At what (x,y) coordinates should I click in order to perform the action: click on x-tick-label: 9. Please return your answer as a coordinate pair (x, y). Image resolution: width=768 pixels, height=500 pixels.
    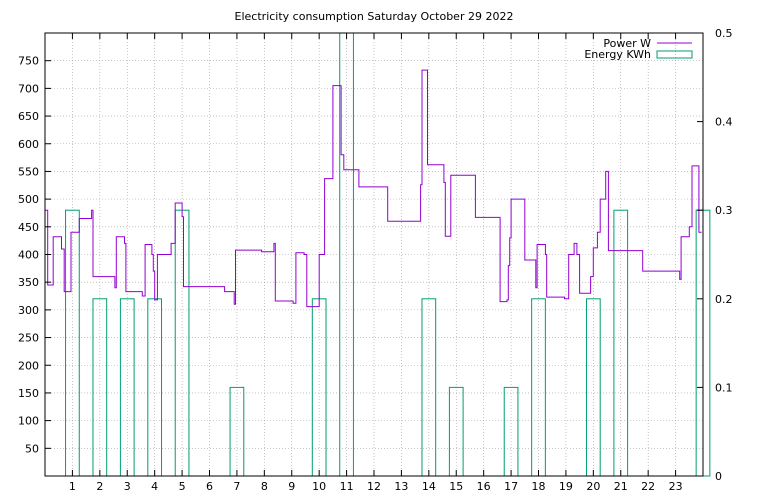
    Looking at the image, I should click on (291, 486).